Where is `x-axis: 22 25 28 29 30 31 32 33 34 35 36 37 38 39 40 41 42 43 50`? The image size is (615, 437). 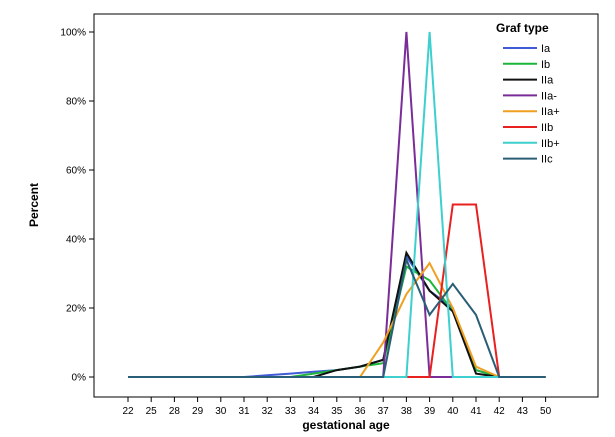
x-axis: 22 25 28 29 30 31 32 33 34 35 36 37 38 39 40 41 42 43 50 is located at coordinates (337, 407).